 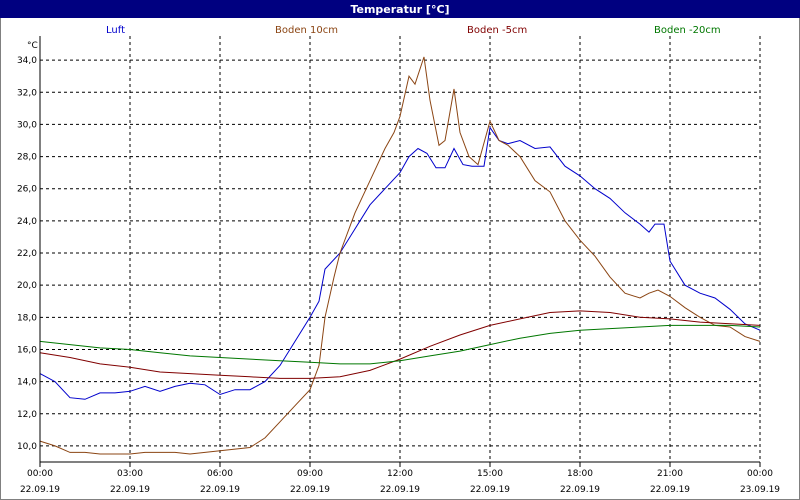 What do you see at coordinates (27, 383) in the screenshot?
I see `y-tick-label: 14,0` at bounding box center [27, 383].